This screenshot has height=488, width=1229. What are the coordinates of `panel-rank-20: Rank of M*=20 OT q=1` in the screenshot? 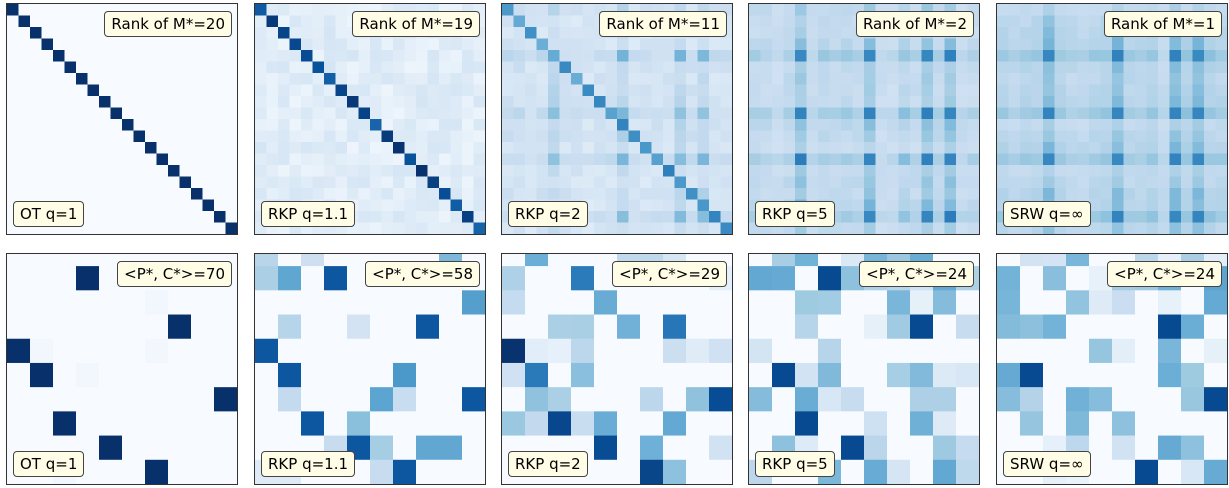 It's located at (122, 119).